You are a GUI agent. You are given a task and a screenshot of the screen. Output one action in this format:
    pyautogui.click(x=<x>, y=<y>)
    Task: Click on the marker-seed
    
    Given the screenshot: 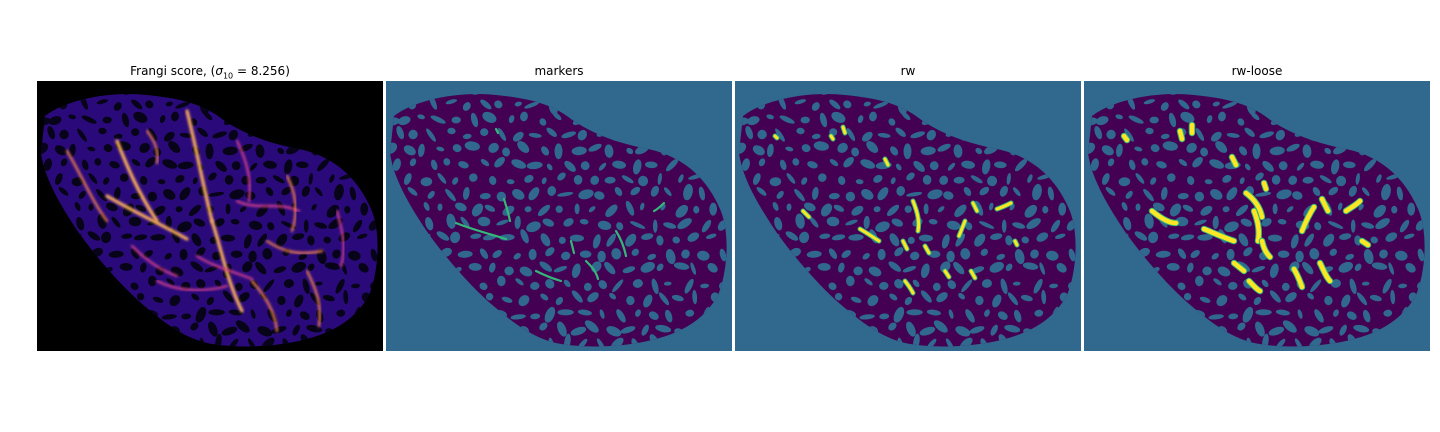 What is the action you would take?
    pyautogui.click(x=592, y=270)
    